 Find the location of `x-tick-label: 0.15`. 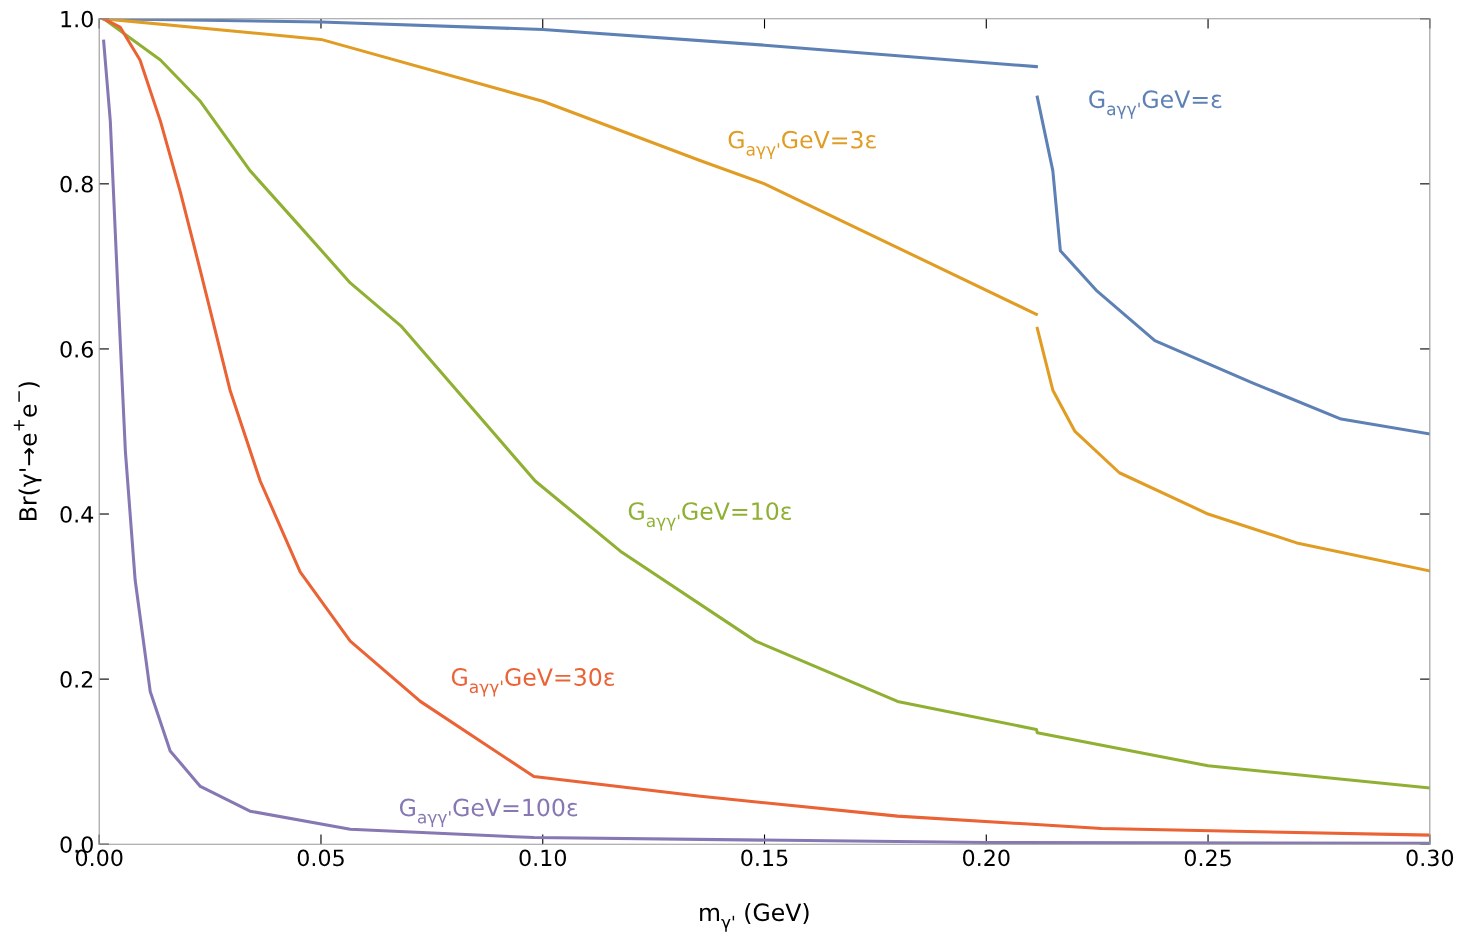

x-tick-label: 0.15 is located at coordinates (764, 858).